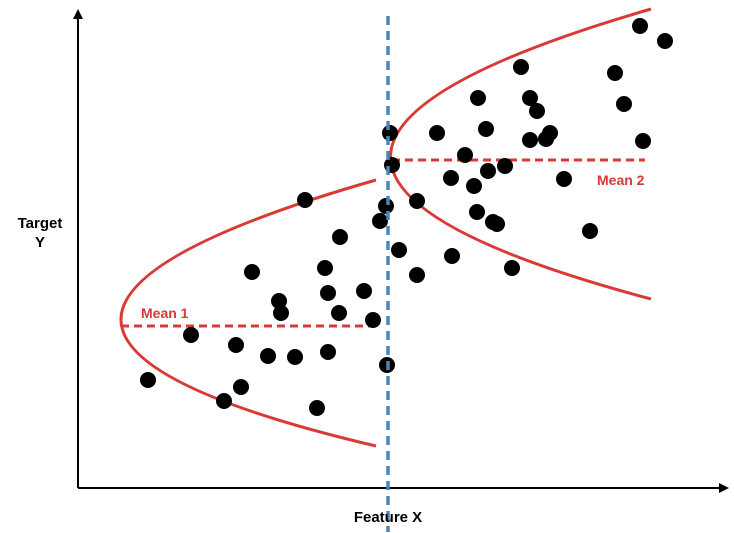 This screenshot has width=734, height=533. Describe the element at coordinates (40, 242) in the screenshot. I see `y-axis-title-line-2: Y` at that location.